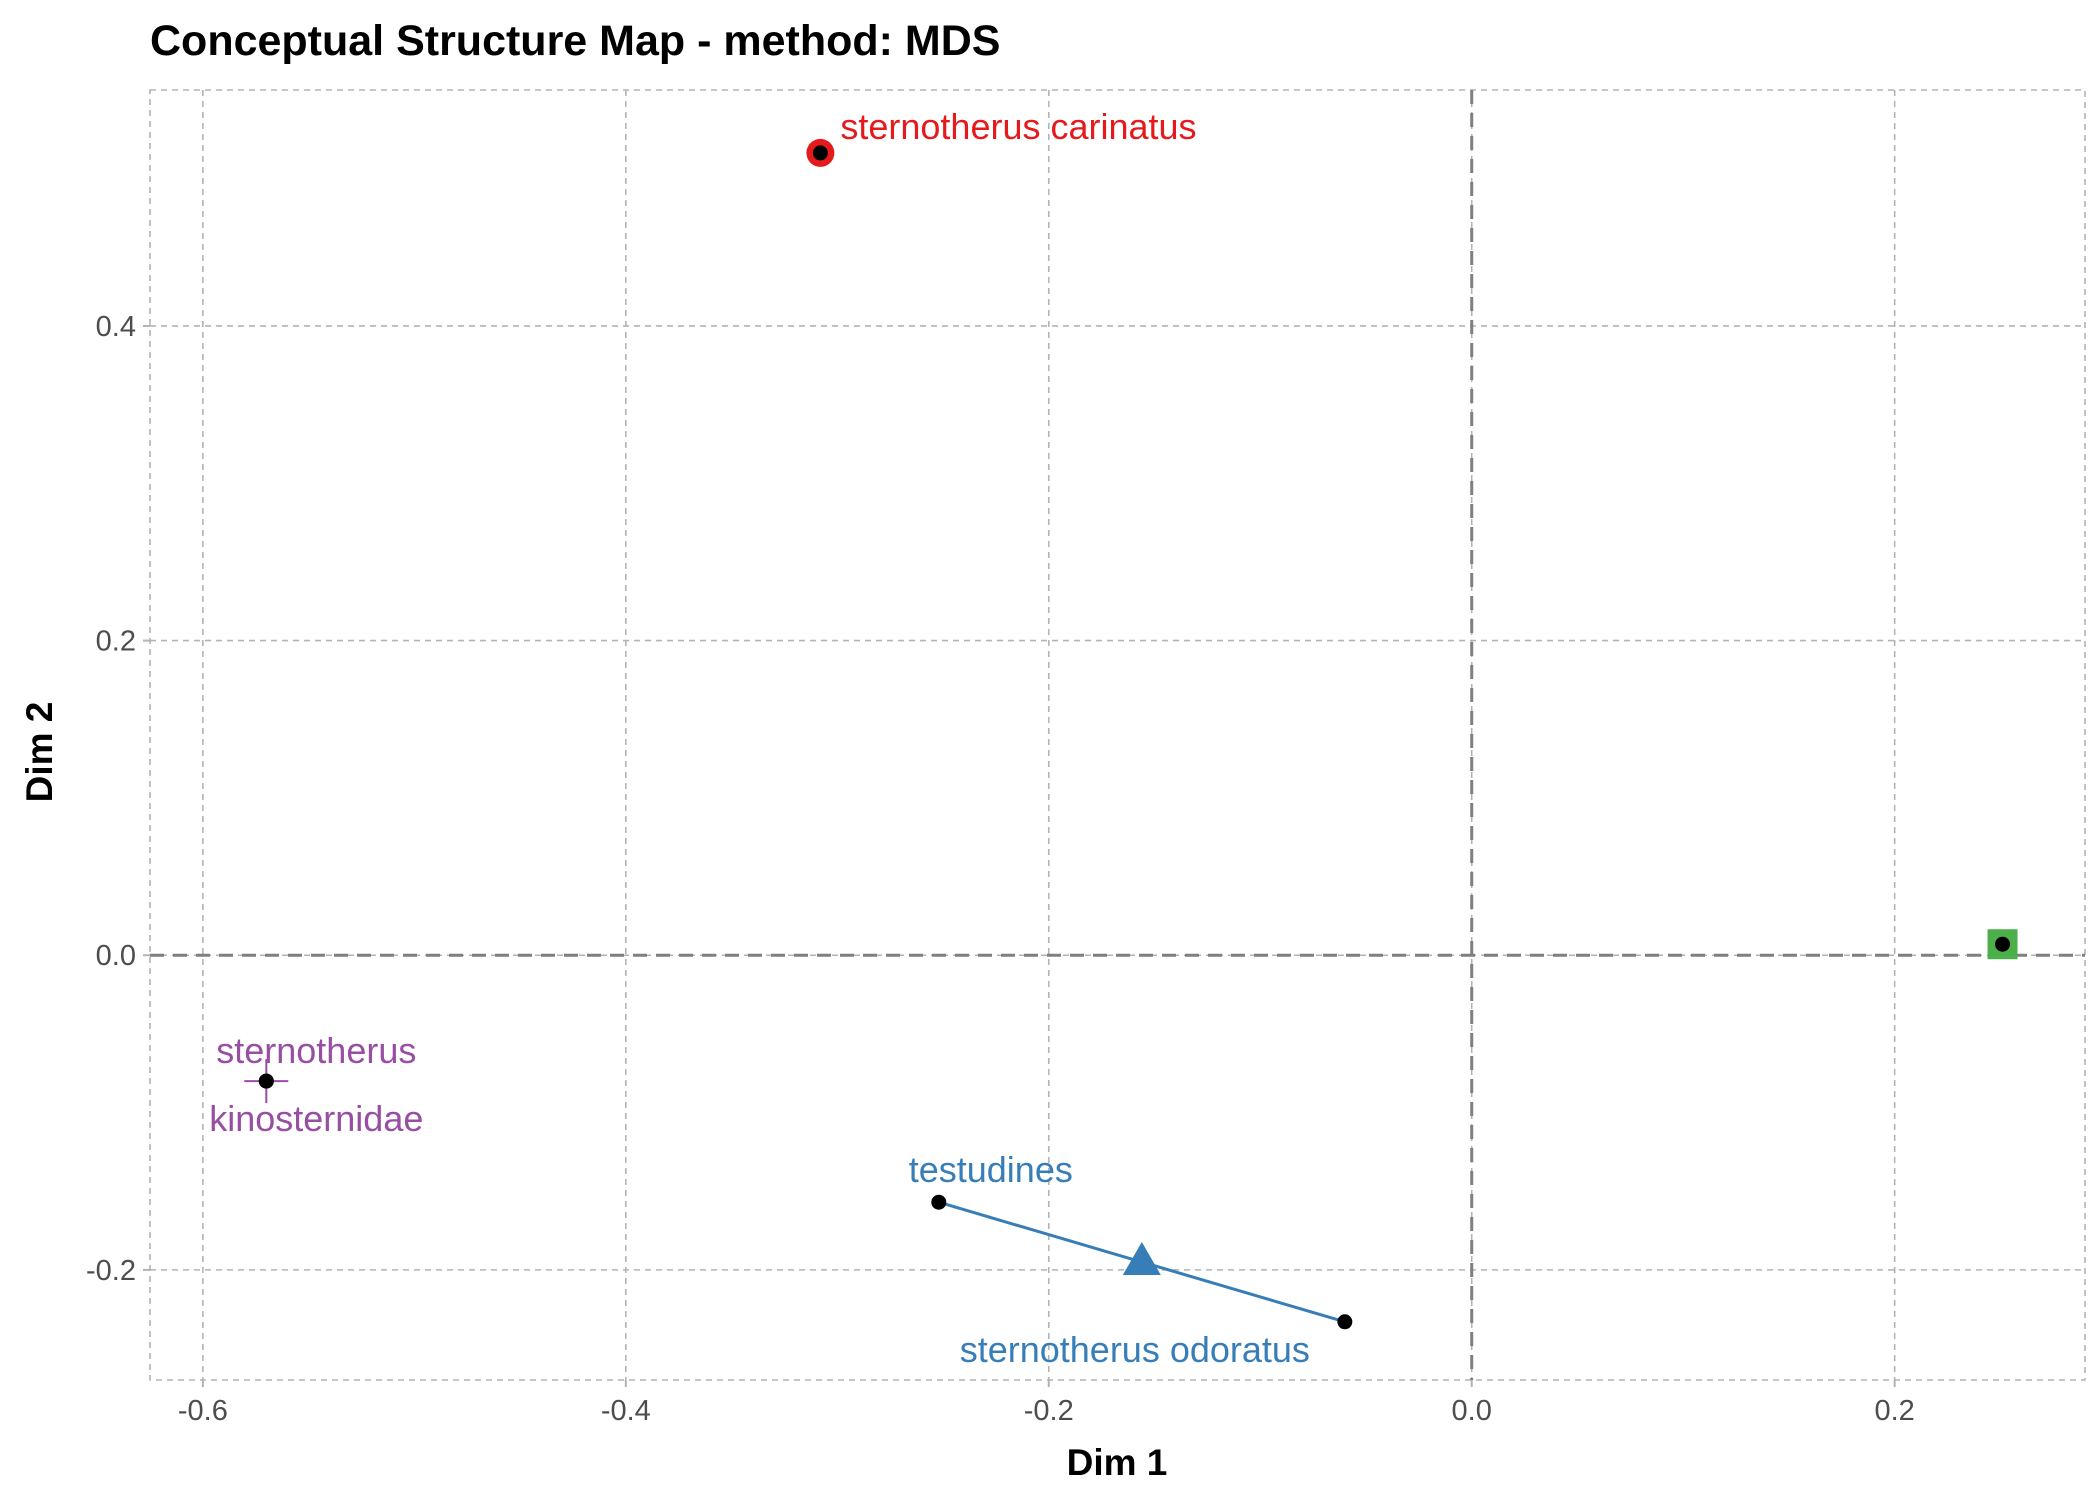 This screenshot has height=1500, width=2100. I want to click on x-tick-label: -0.2, so click(1049, 1411).